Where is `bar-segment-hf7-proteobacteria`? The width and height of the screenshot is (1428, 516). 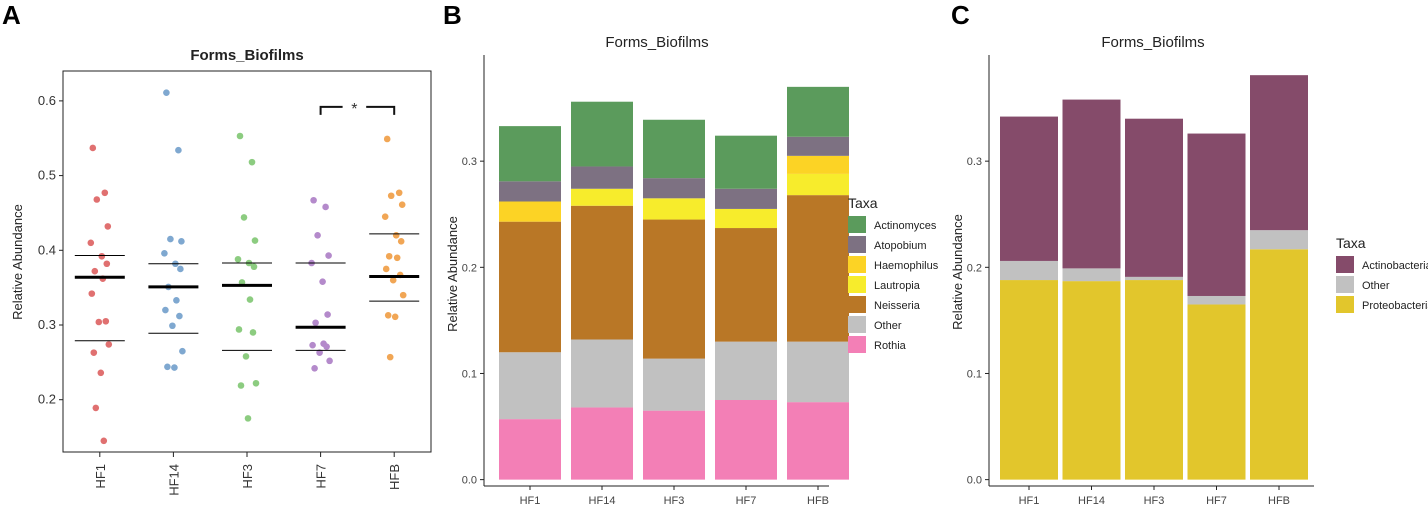
bar-segment-hf7-proteobacteria is located at coordinates (1216, 392).